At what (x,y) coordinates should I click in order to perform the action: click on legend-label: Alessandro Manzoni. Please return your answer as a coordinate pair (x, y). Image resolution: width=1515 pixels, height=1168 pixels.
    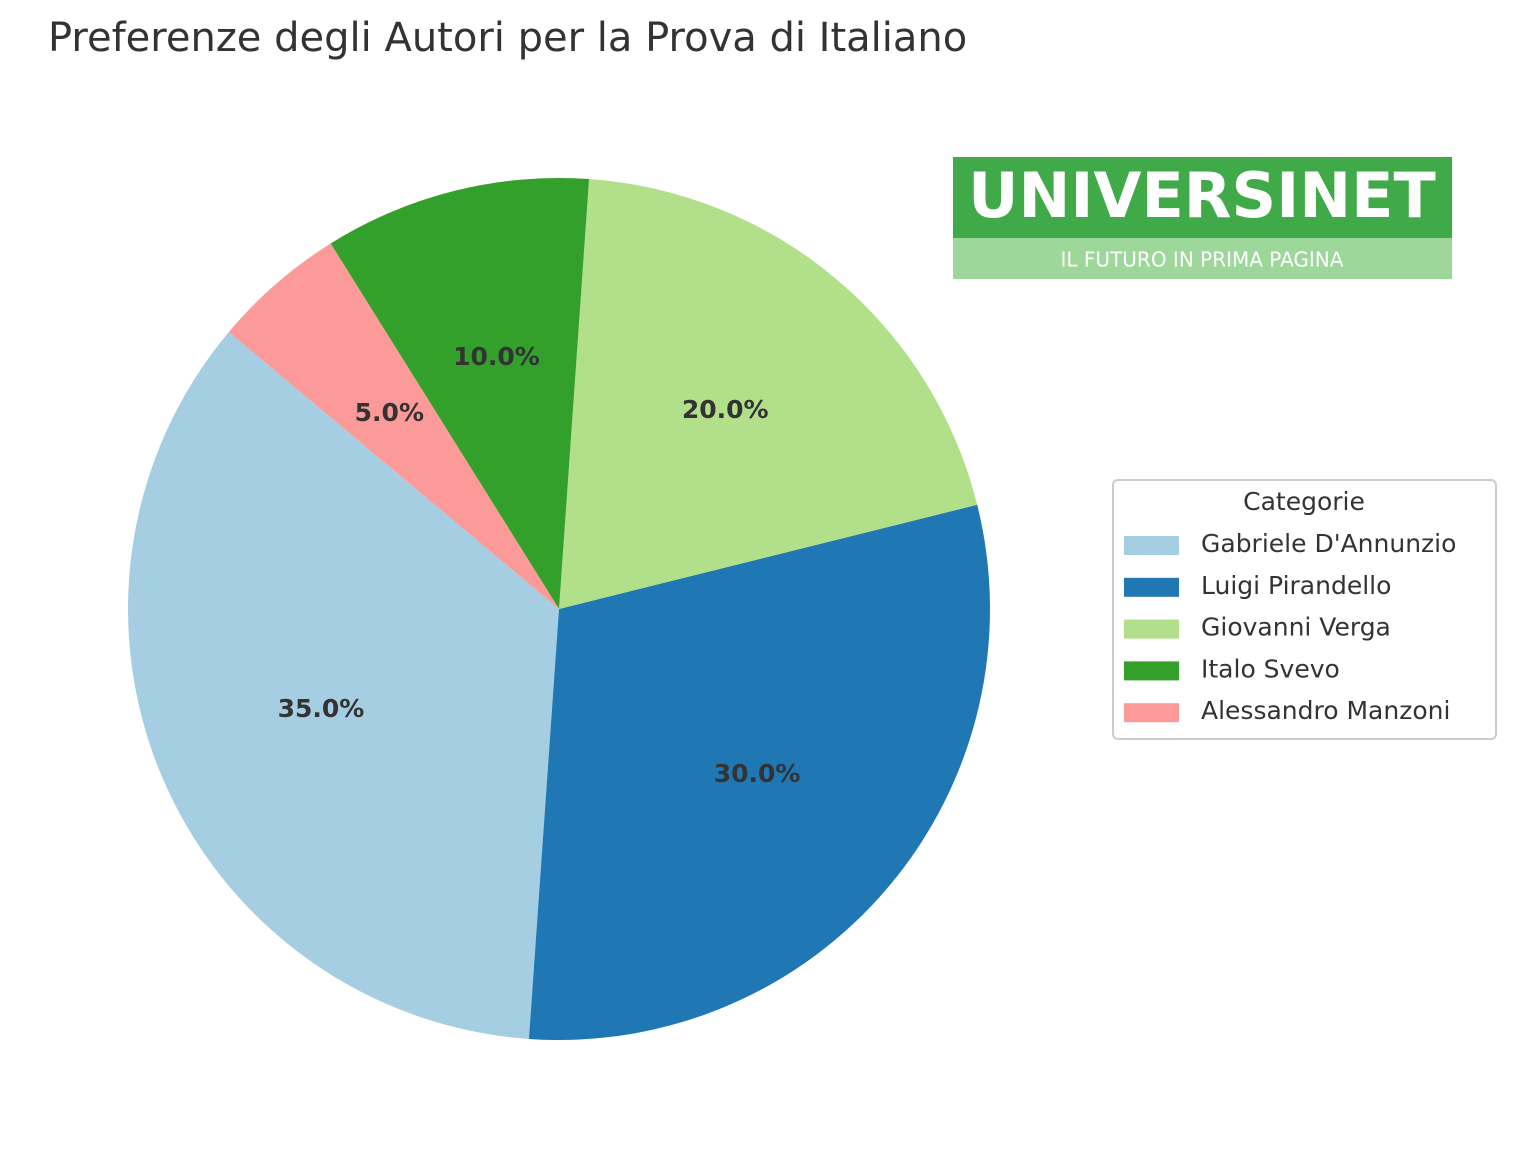
    Looking at the image, I should click on (1325, 710).